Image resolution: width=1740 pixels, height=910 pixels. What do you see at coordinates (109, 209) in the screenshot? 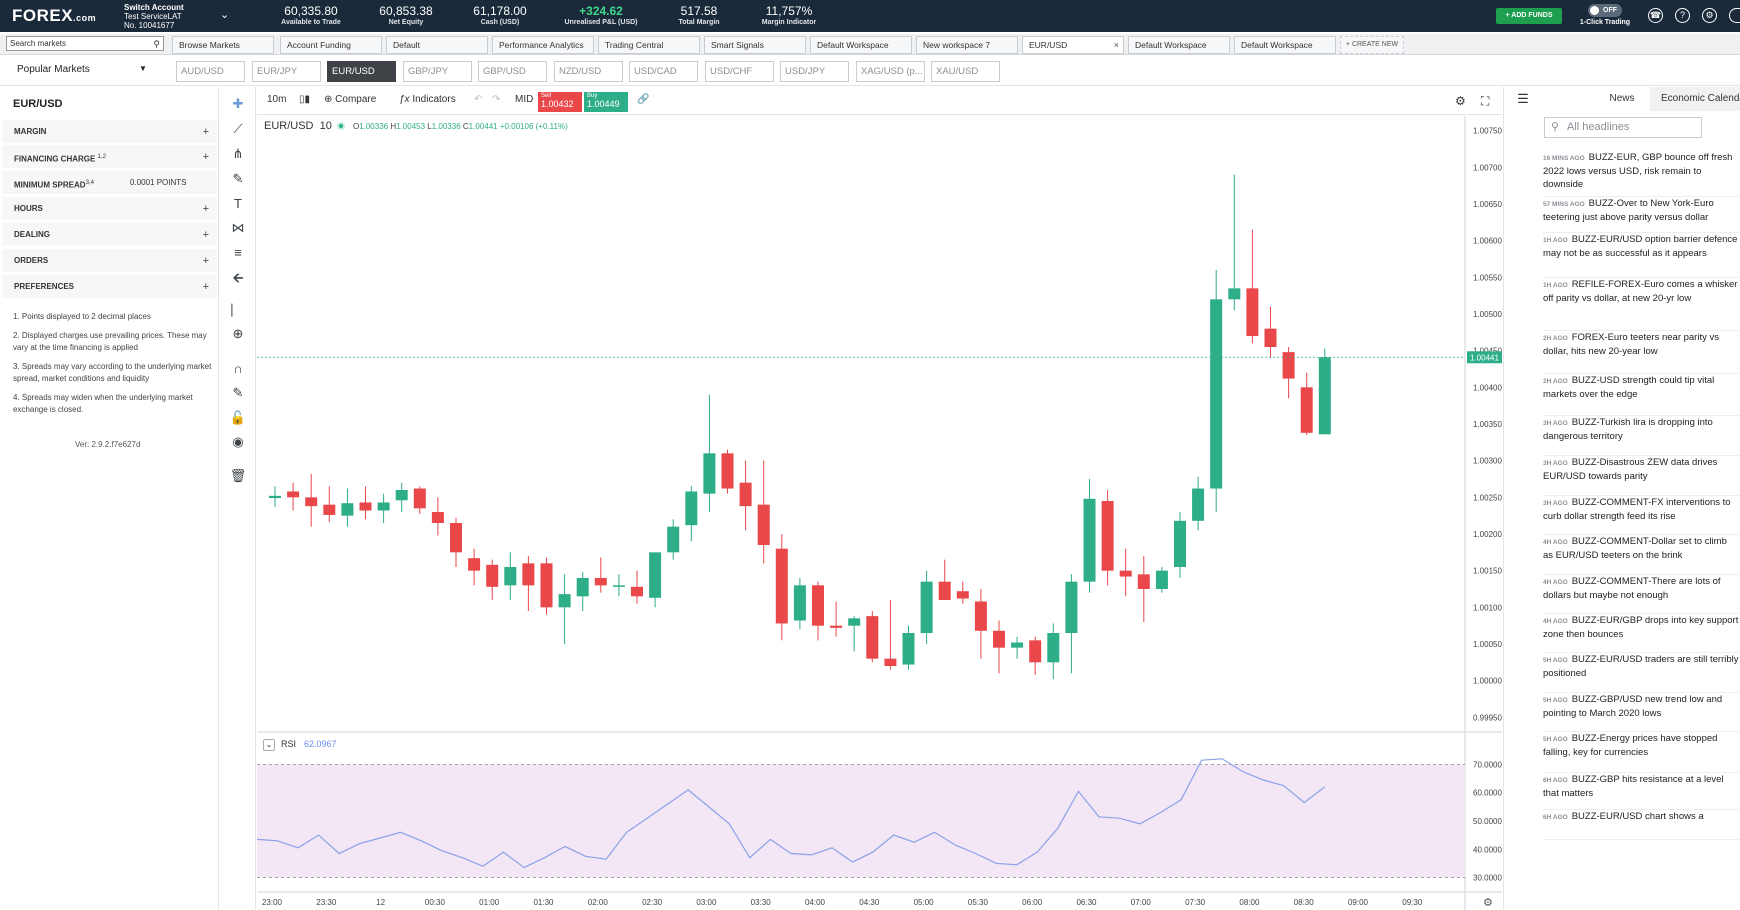
I see `section-hours: HOURS +` at bounding box center [109, 209].